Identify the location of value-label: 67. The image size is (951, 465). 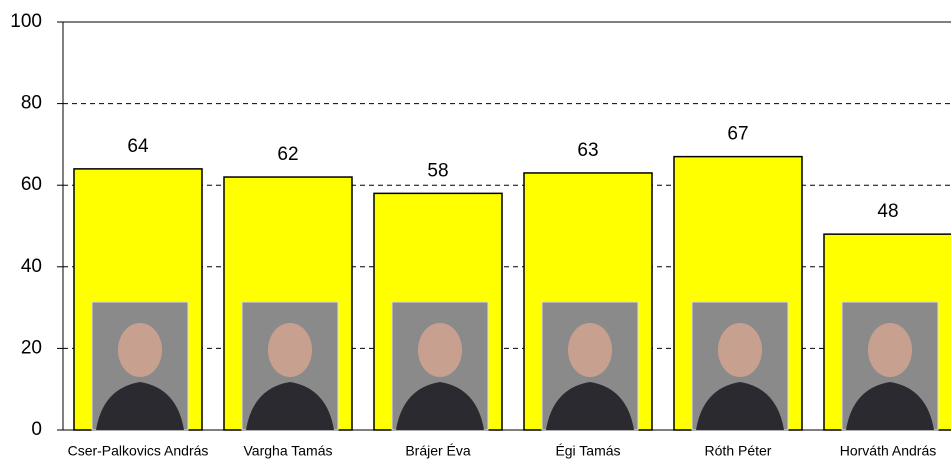
(737, 134).